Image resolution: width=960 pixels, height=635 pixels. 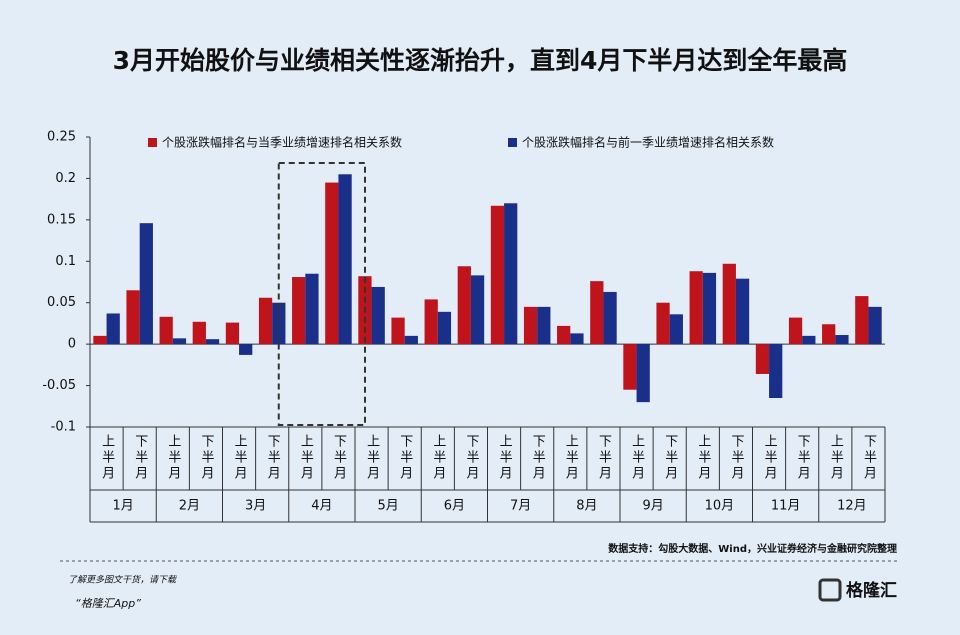 I want to click on y-tick-label: 0.05, so click(x=61, y=302).